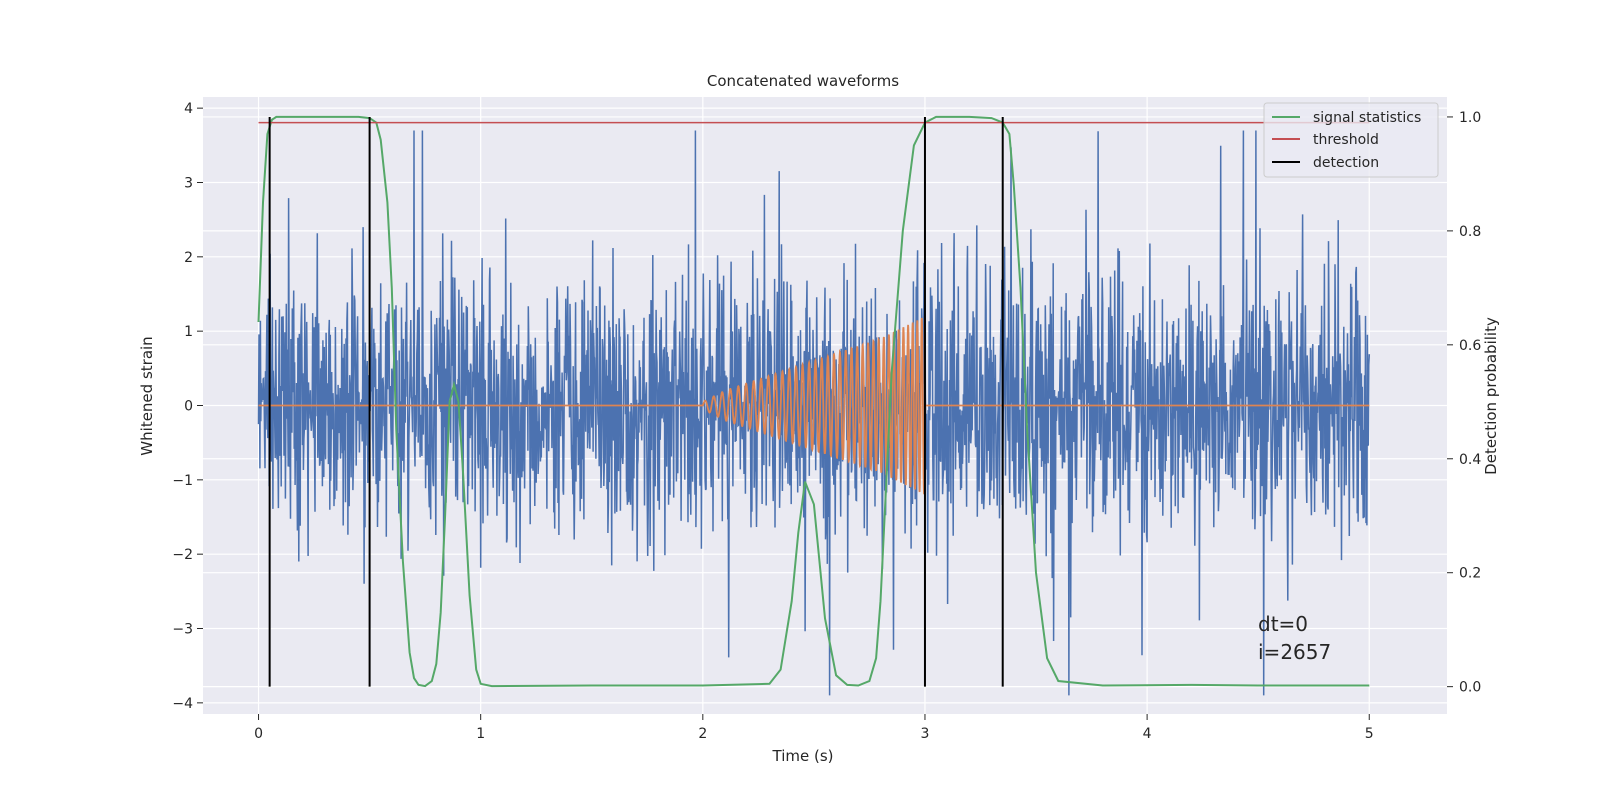 This screenshot has width=1600, height=800. Describe the element at coordinates (803, 81) in the screenshot. I see `chart-title: Concatenated waveforms` at that location.